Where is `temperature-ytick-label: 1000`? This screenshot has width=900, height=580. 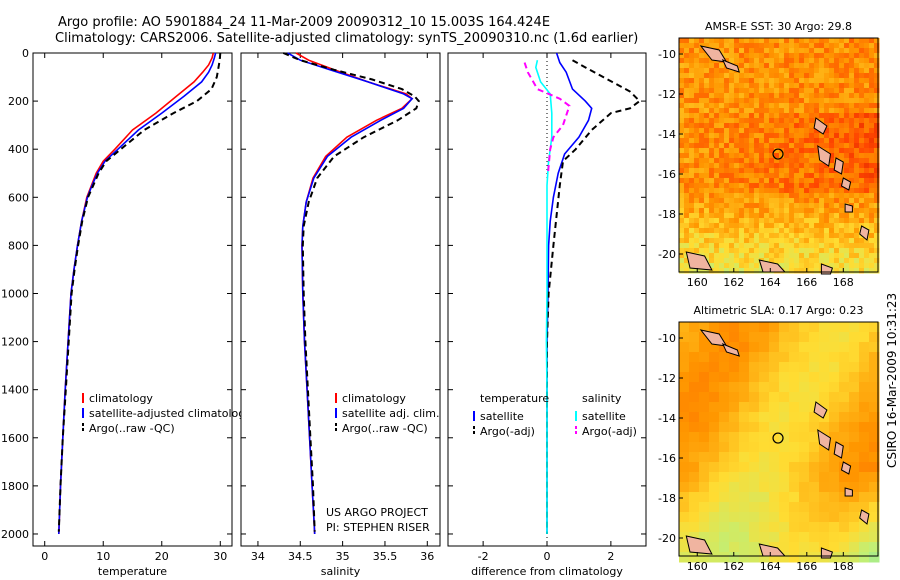
temperature-ytick-label: 1000 is located at coordinates (15, 293).